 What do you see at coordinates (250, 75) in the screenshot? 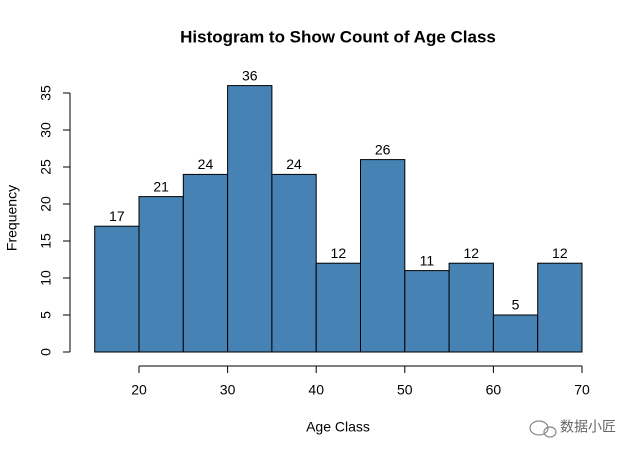
I see `value-label: 36` at bounding box center [250, 75].